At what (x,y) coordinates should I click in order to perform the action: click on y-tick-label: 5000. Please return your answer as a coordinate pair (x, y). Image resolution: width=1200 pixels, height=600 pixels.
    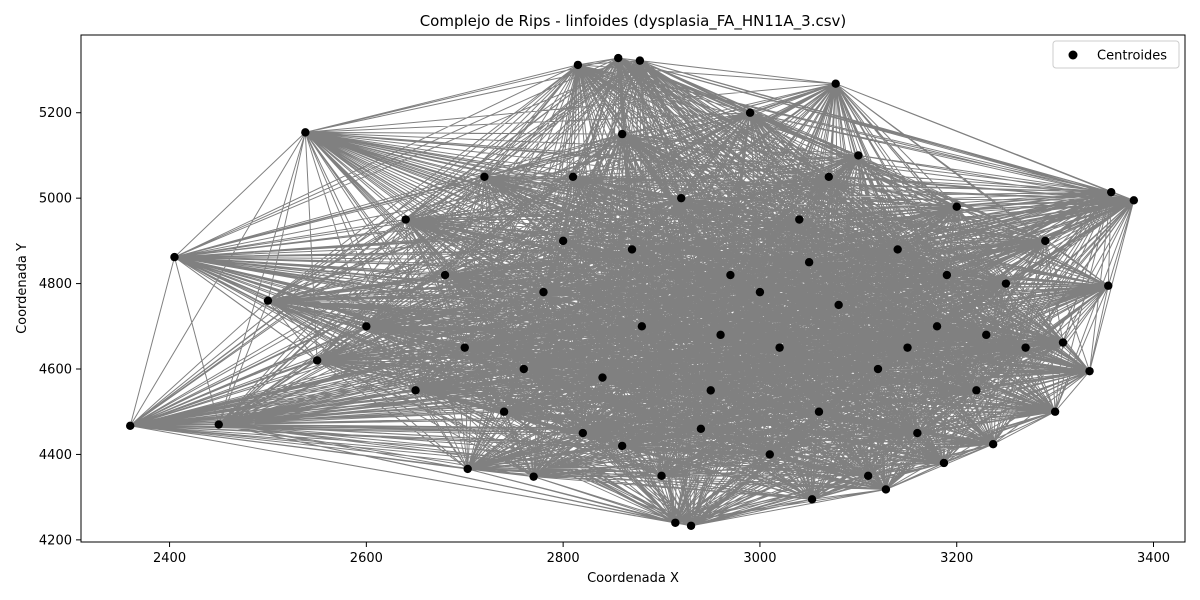
    Looking at the image, I should click on (55, 199).